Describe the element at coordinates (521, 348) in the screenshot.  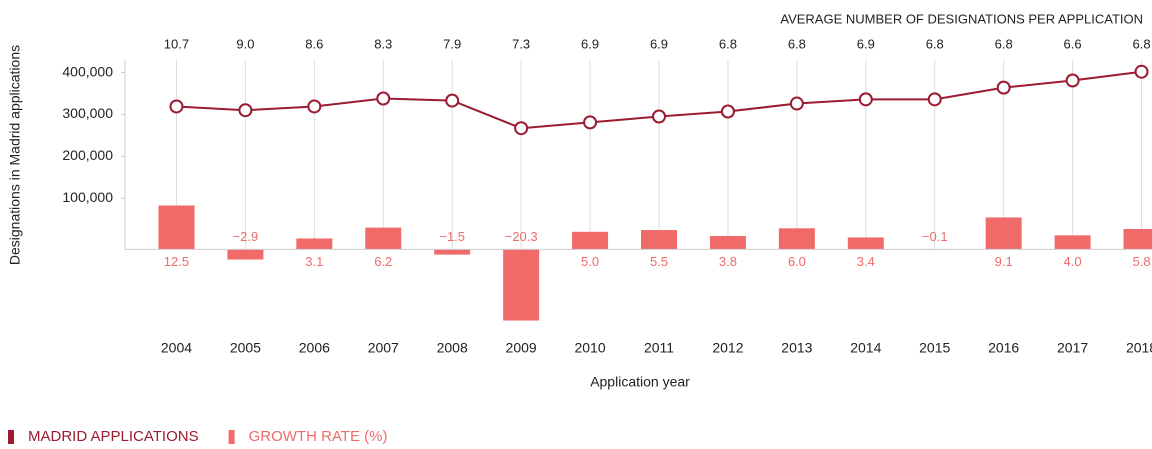
I see `x-tick-label: 2009` at that location.